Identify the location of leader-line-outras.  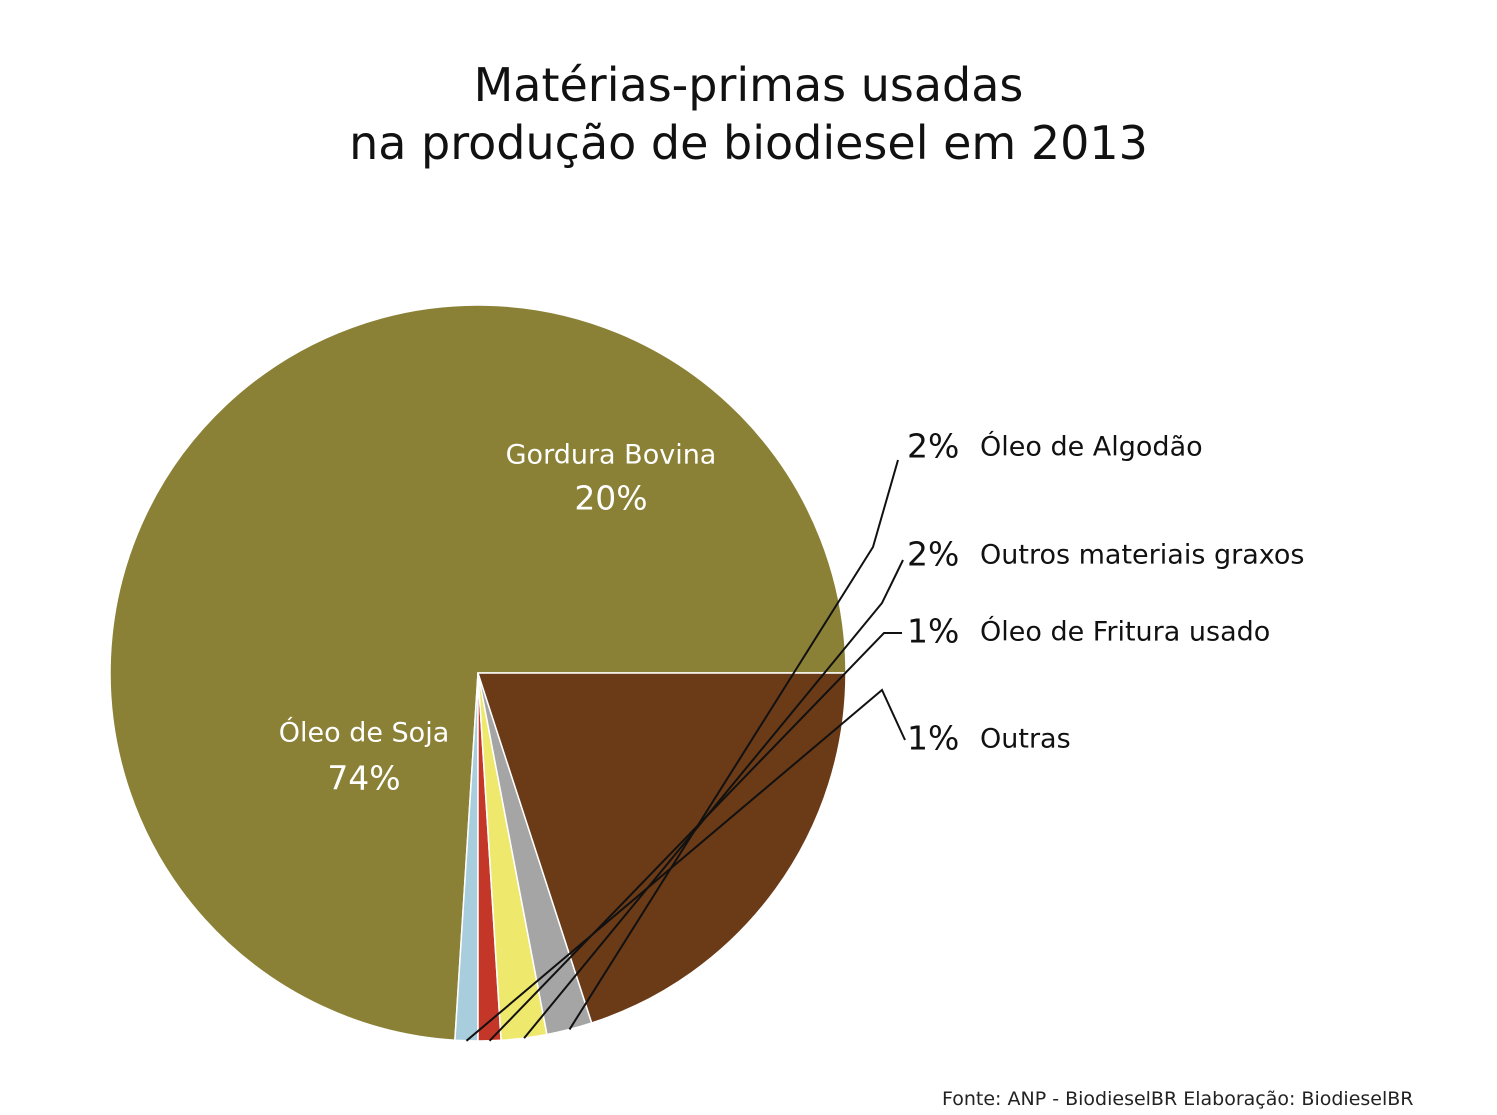
(685, 865).